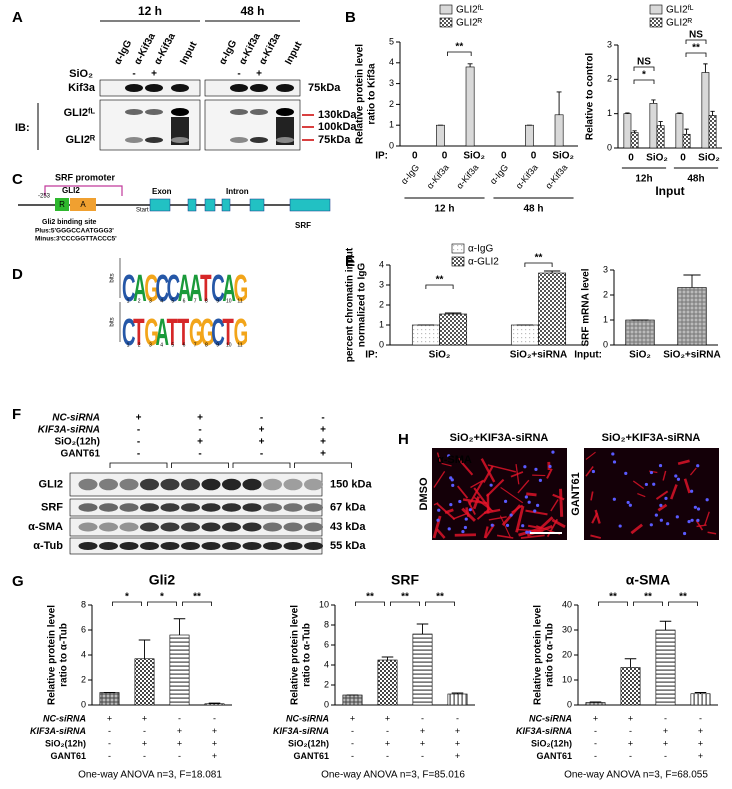 Image resolution: width=732 pixels, height=789 pixels. Describe the element at coordinates (350, 17) in the screenshot. I see `panel-label: B` at that location.